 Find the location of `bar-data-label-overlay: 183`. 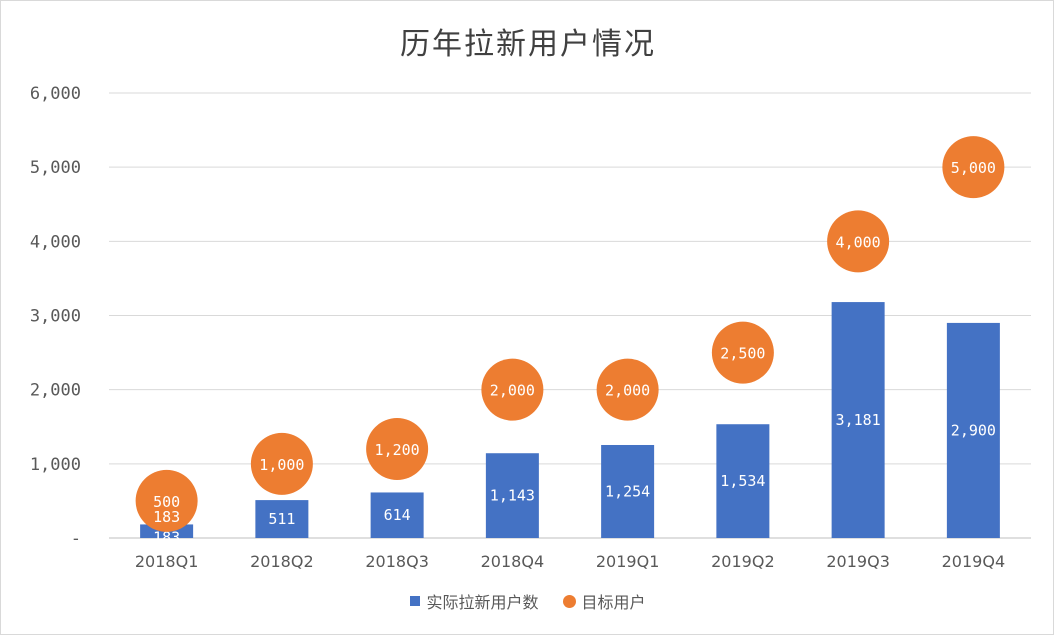

bar-data-label-overlay: 183 is located at coordinates (166, 517).